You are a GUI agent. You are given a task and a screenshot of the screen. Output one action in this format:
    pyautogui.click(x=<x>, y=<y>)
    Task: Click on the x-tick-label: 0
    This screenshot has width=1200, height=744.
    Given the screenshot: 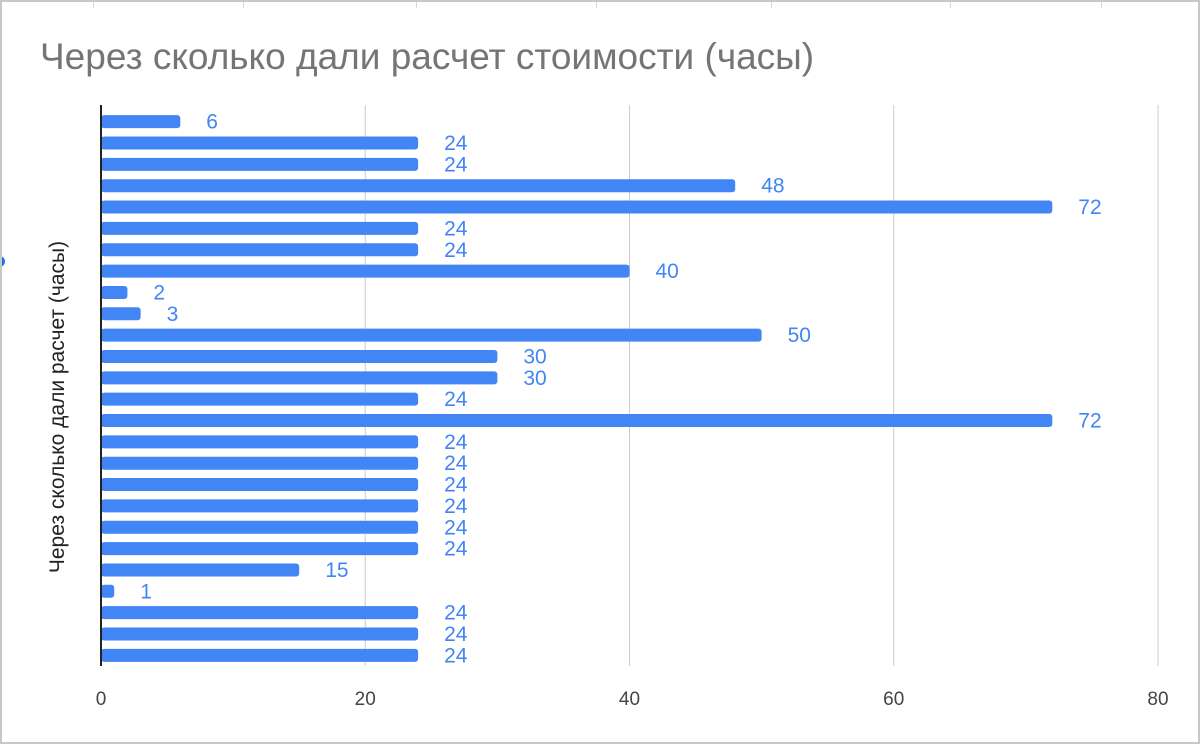 What is the action you would take?
    pyautogui.click(x=101, y=699)
    